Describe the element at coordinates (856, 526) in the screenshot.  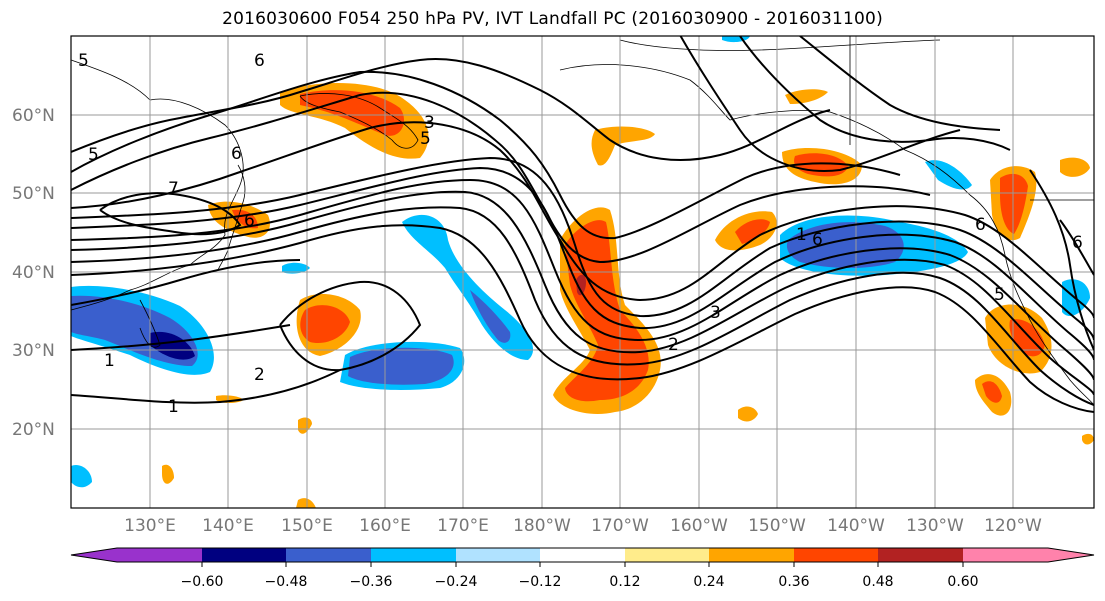
I see `longitude-label: 140°W` at that location.